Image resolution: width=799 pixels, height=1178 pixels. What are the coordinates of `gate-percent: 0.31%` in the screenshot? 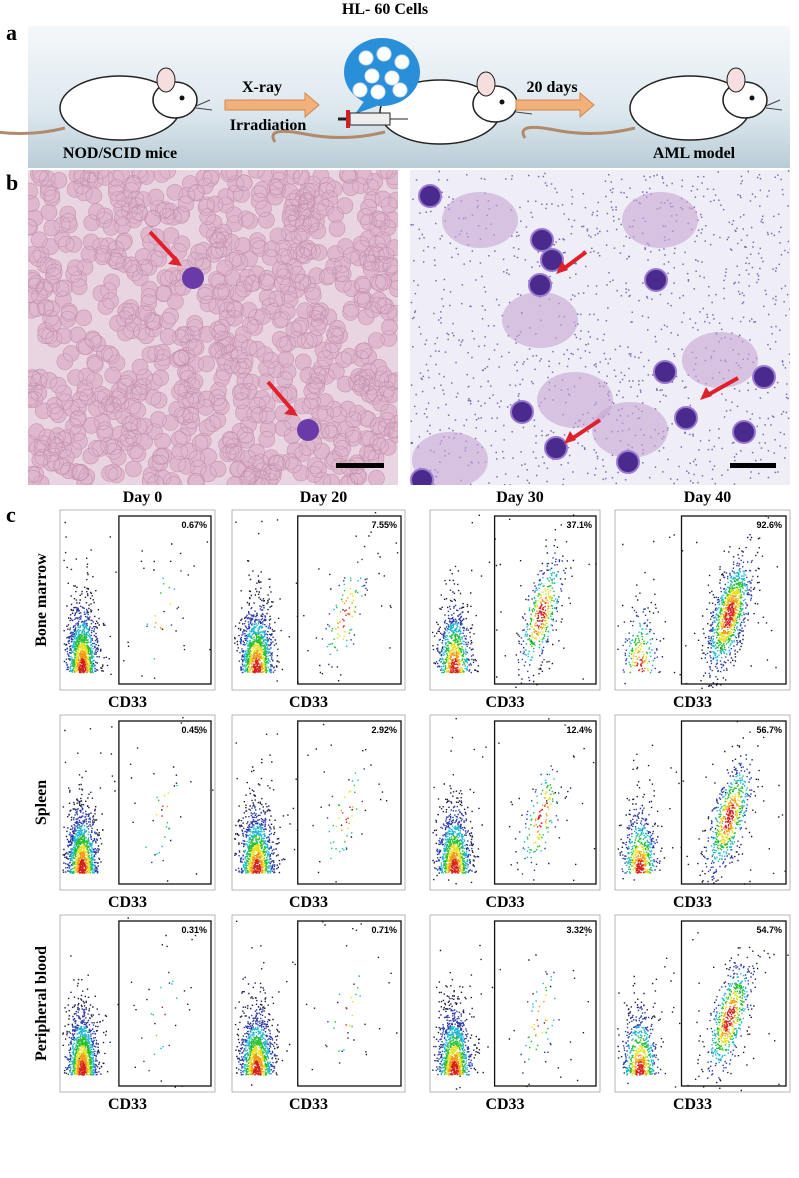 It's located at (194, 930).